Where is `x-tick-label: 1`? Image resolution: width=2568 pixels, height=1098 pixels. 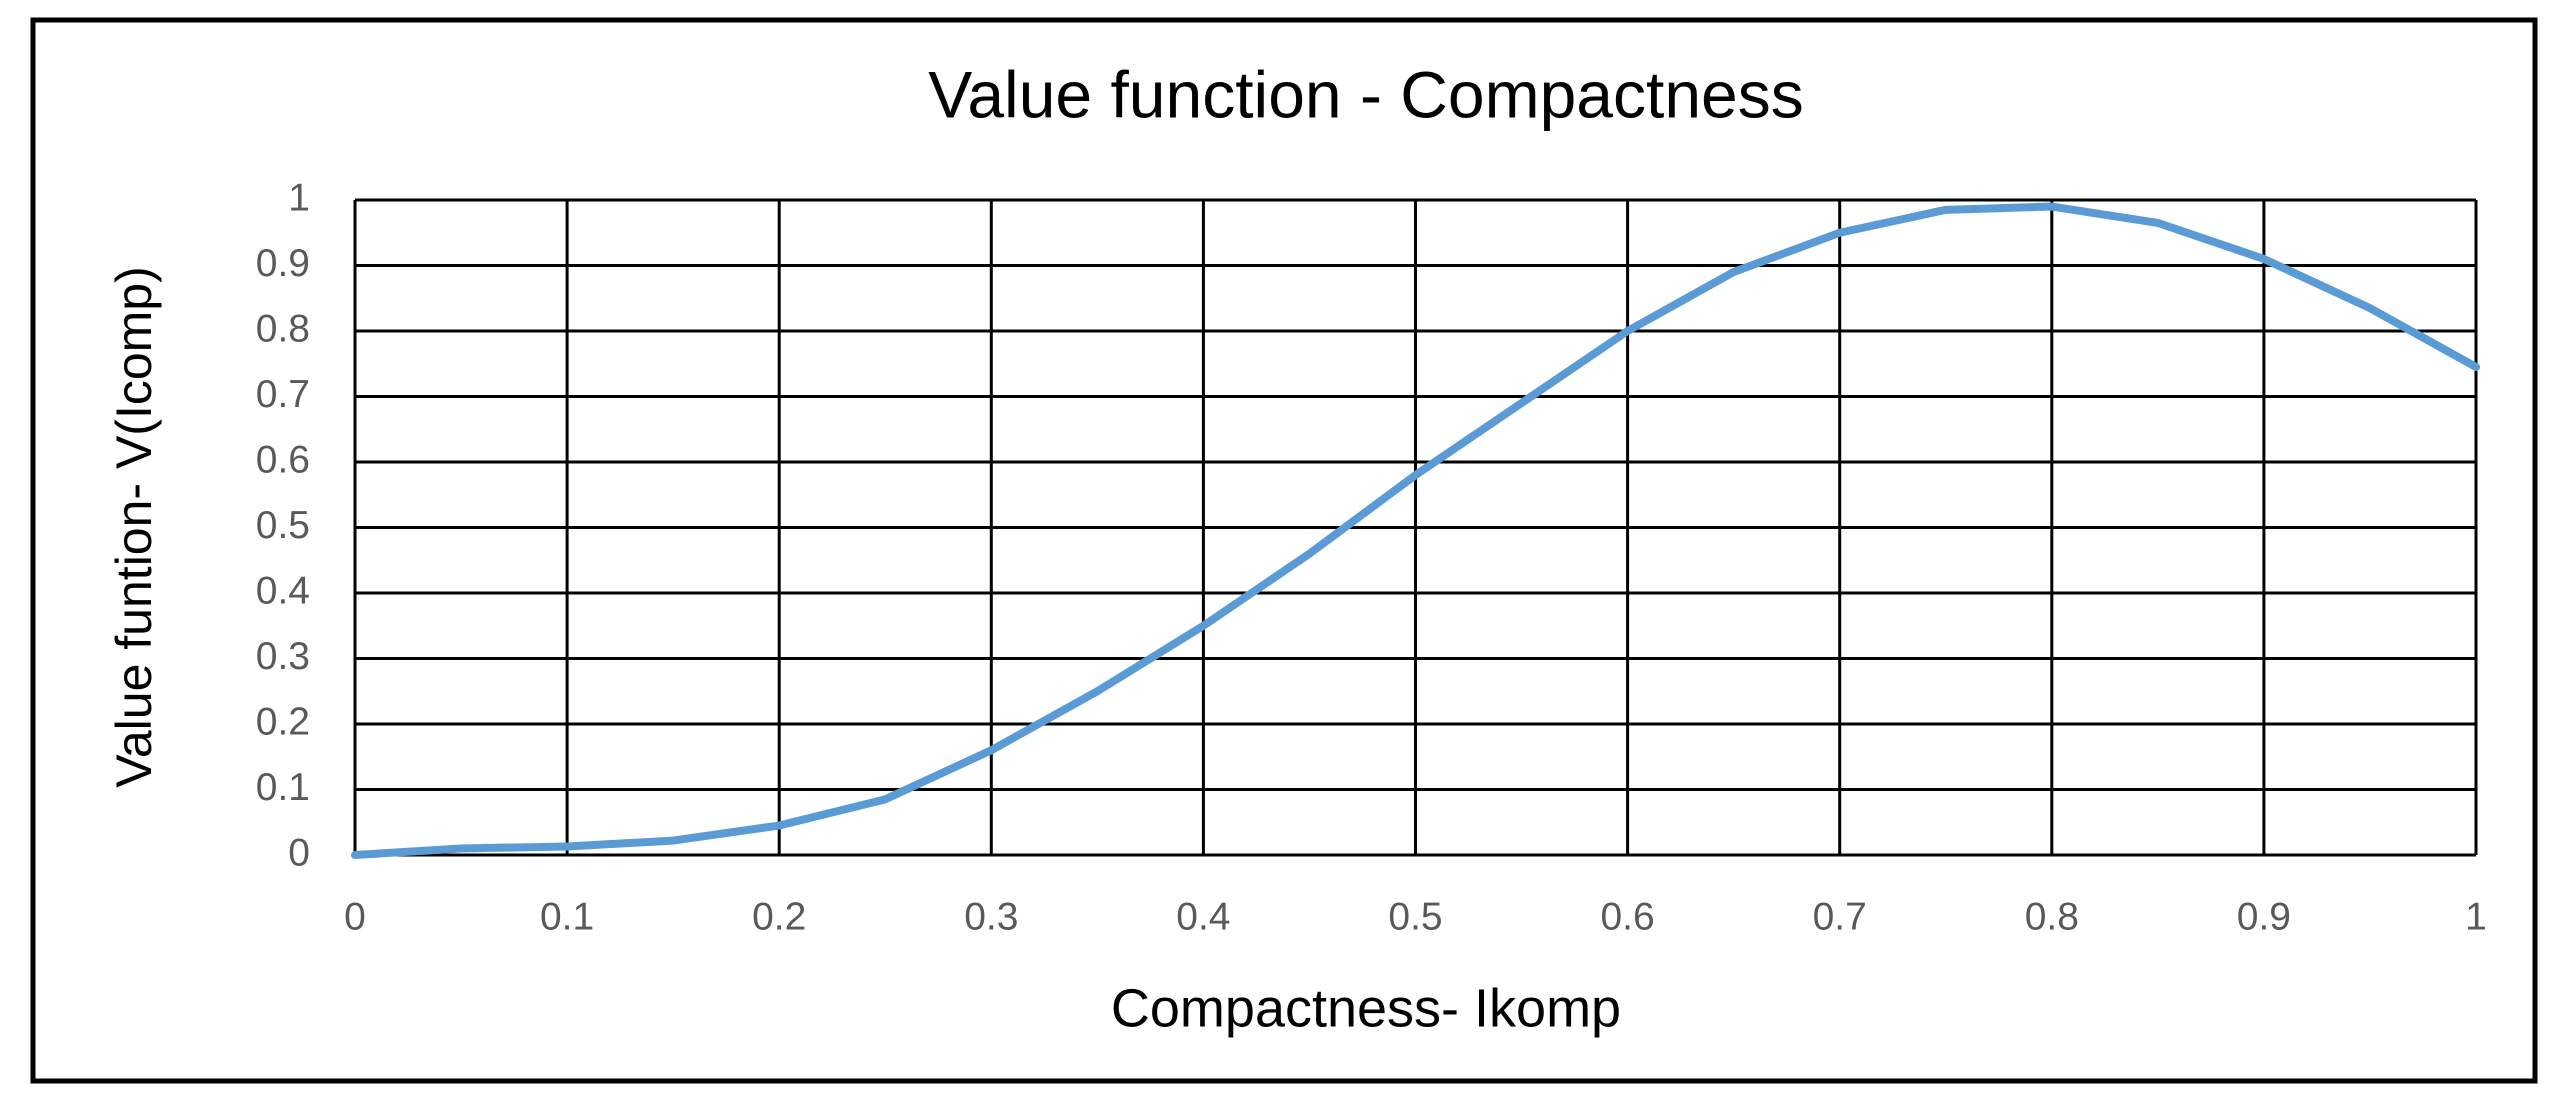 x-tick-label: 1 is located at coordinates (2476, 916).